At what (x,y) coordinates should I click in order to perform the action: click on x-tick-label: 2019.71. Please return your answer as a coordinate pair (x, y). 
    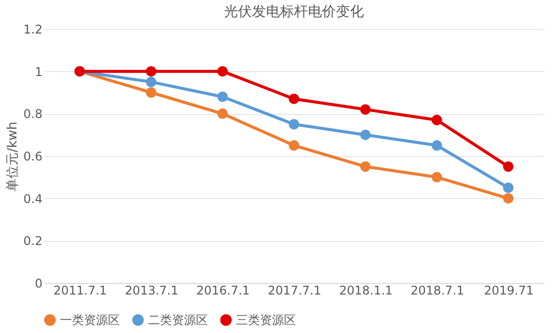
    Looking at the image, I should click on (509, 291).